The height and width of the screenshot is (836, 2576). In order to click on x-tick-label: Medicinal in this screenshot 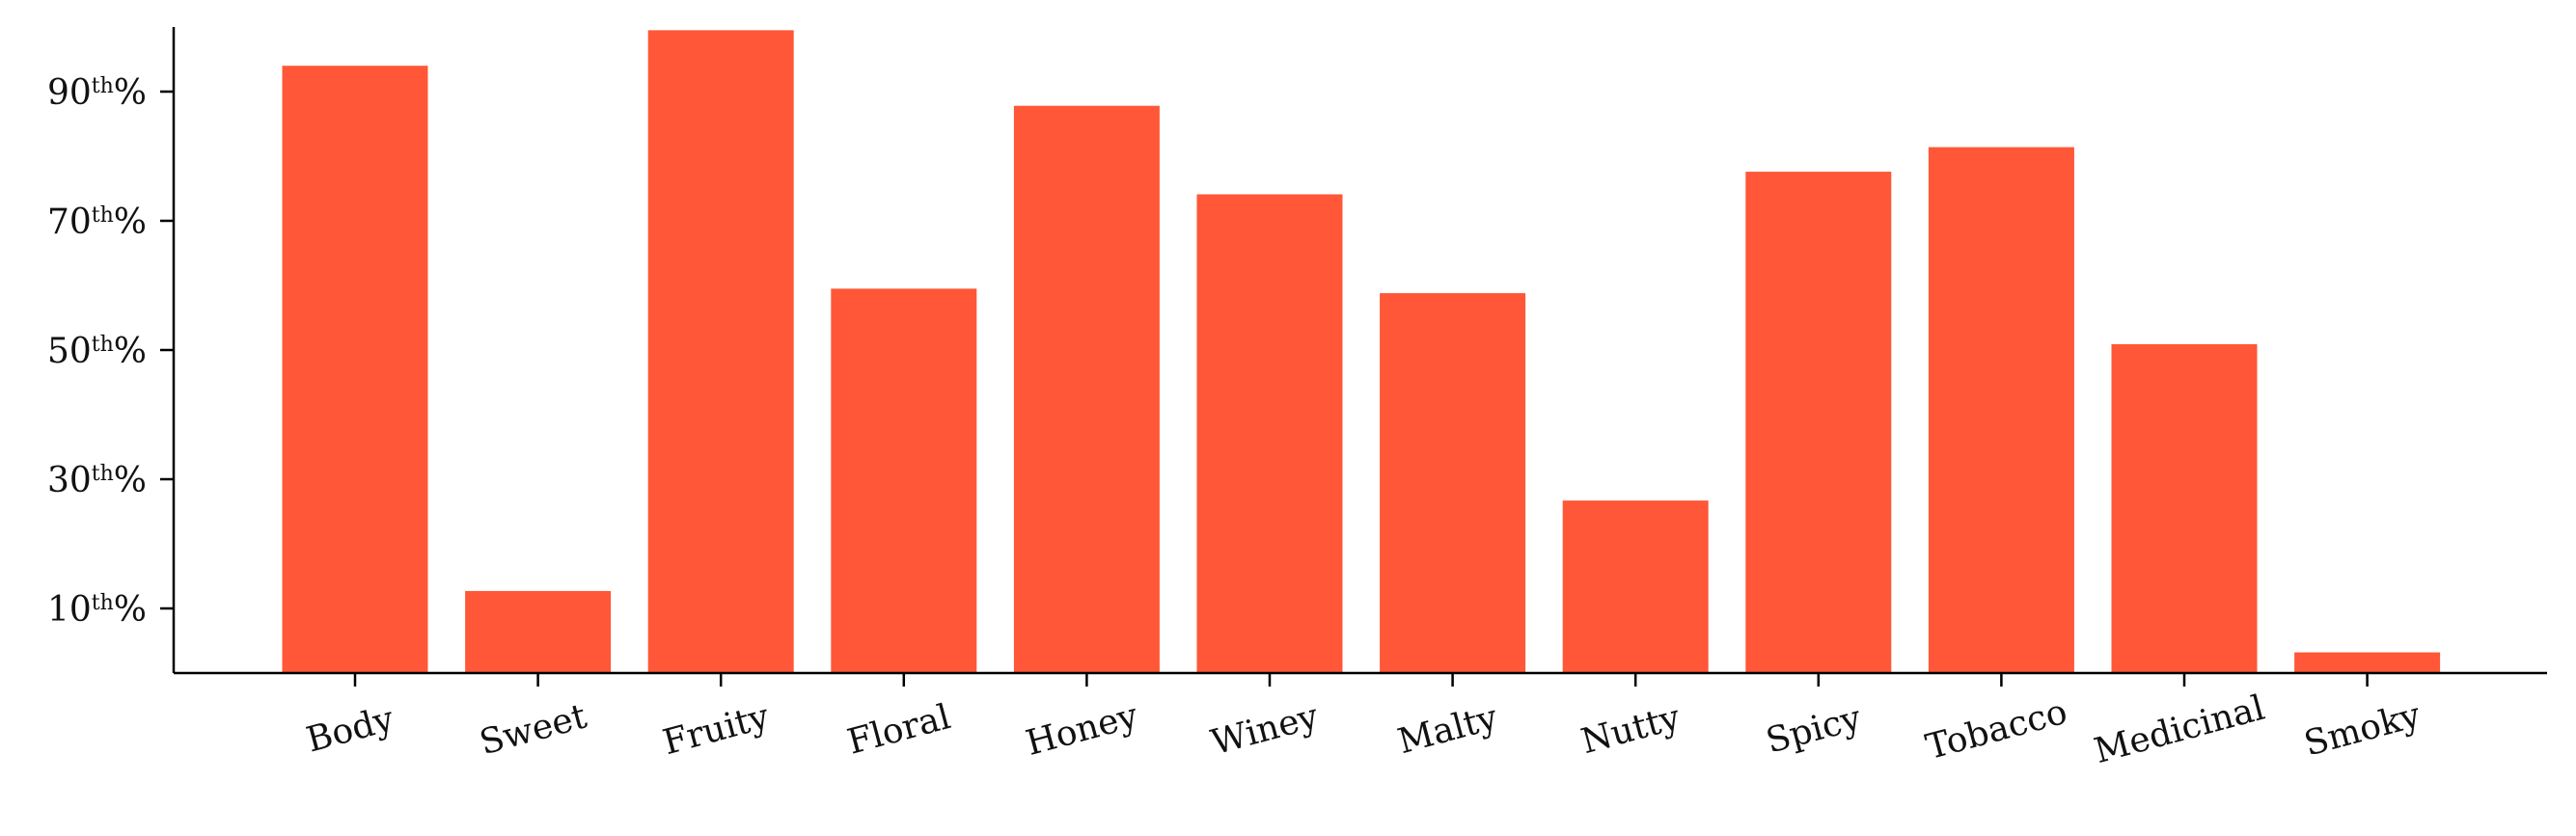, I will do `click(2180, 729)`.